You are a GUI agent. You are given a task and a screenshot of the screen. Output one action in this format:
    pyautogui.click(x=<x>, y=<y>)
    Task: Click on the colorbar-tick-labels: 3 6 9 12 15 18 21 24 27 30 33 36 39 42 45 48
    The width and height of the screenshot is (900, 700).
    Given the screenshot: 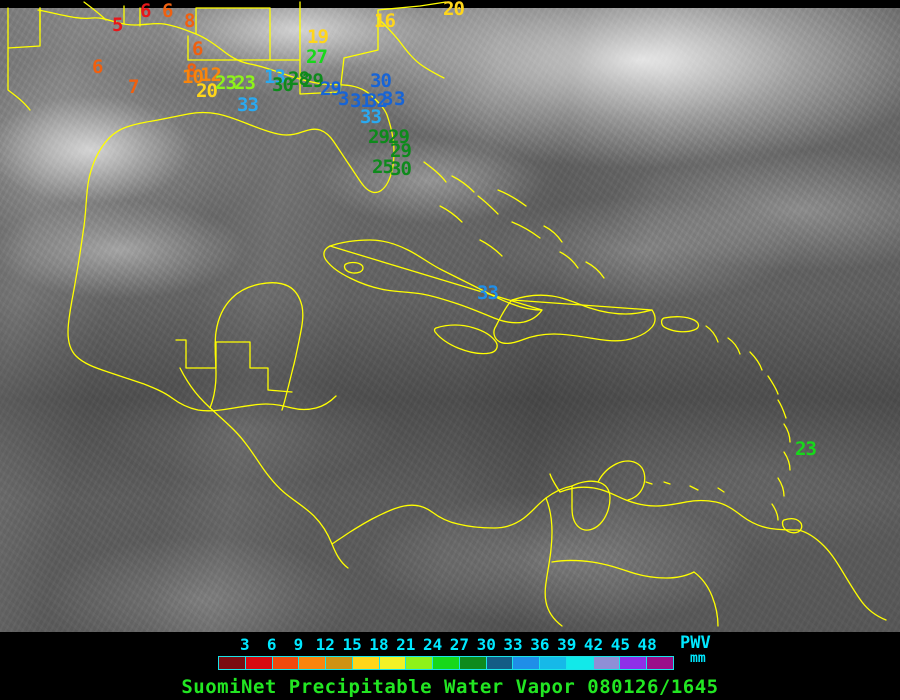 What is the action you would take?
    pyautogui.click(x=450, y=645)
    